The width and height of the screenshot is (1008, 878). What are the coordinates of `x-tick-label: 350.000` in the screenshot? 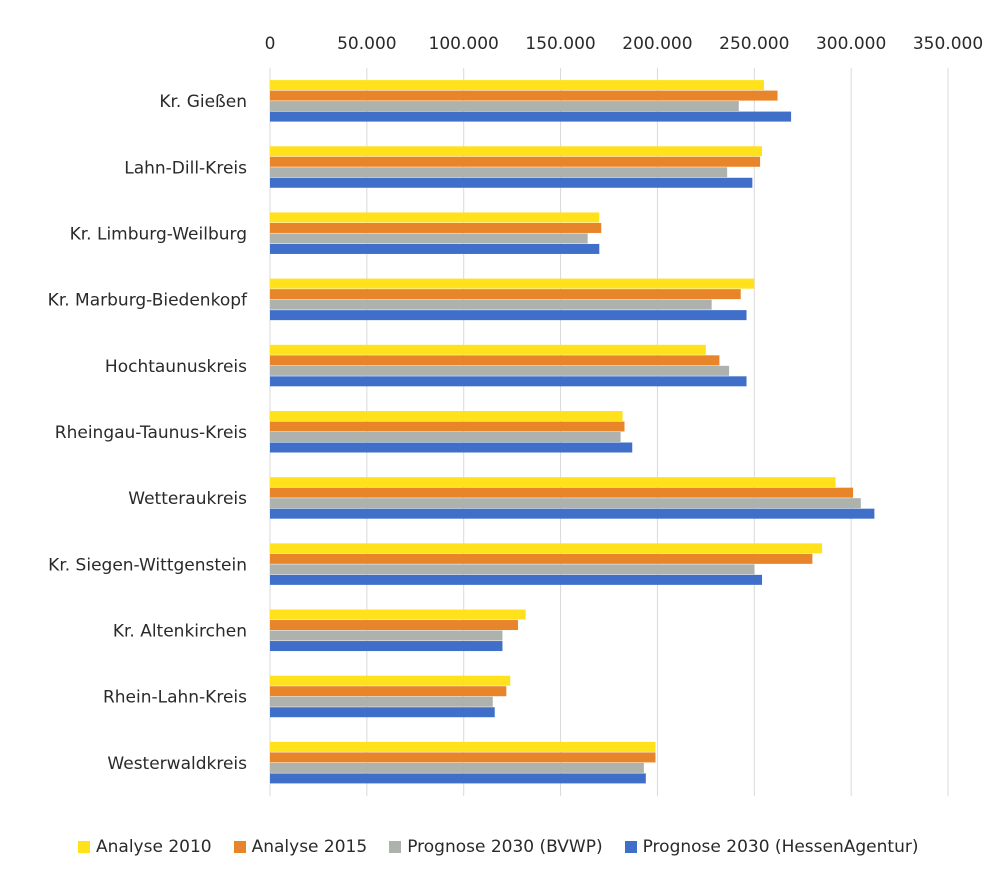 It's located at (948, 44).